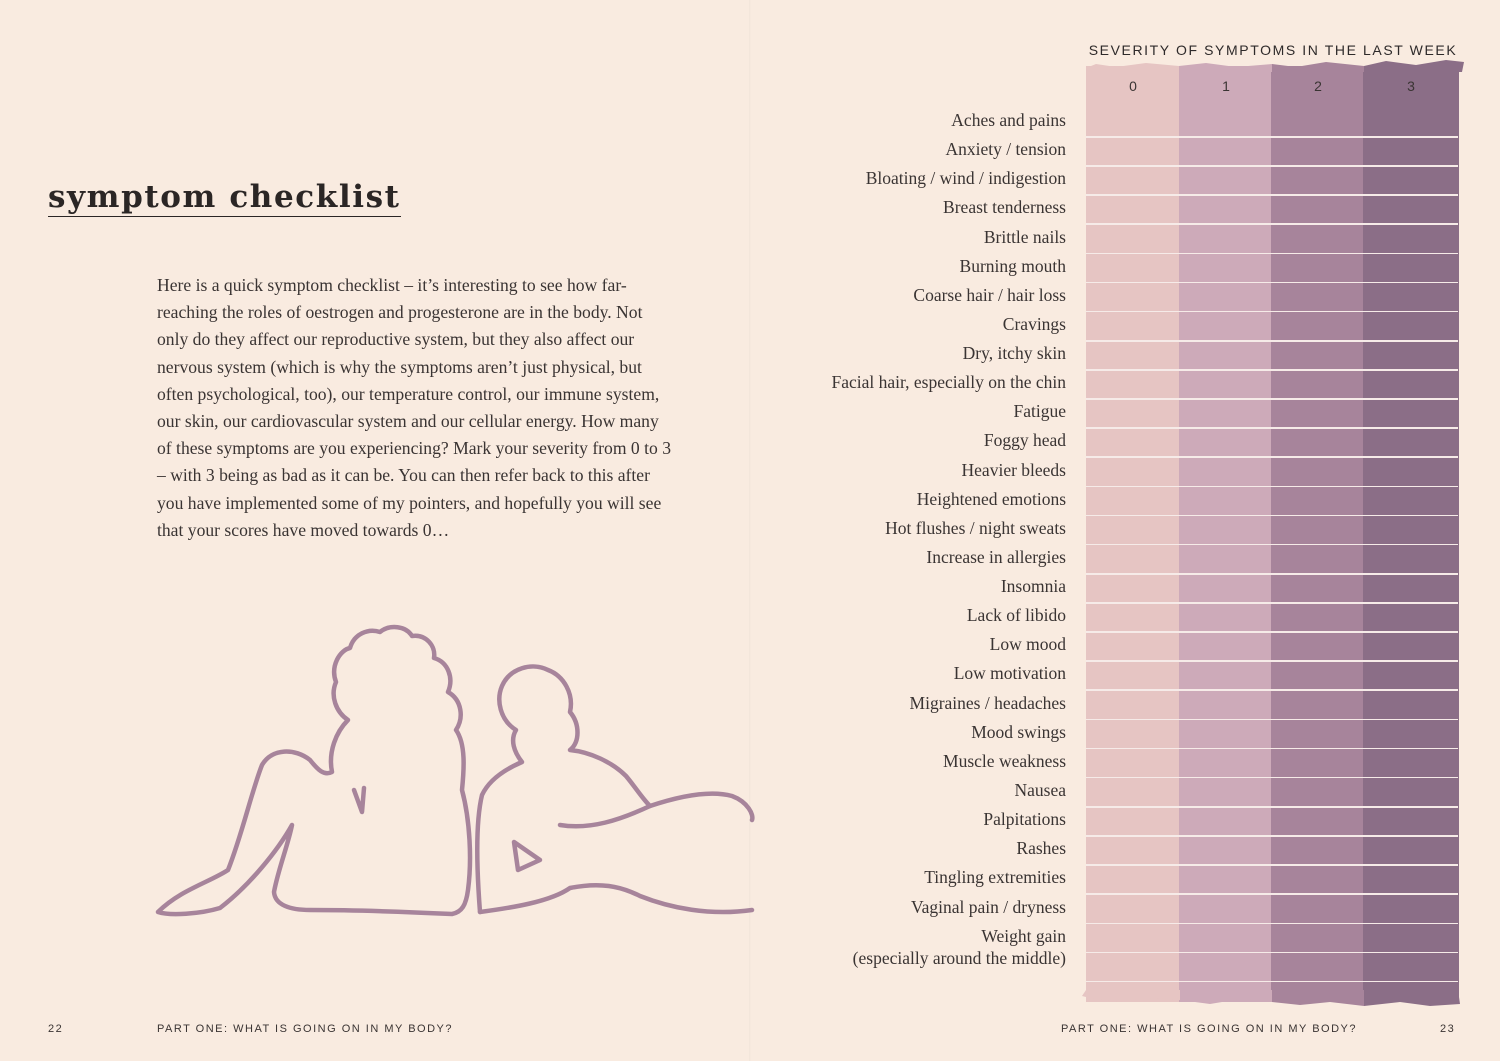 Image resolution: width=1500 pixels, height=1061 pixels. I want to click on symptom-label: Brittle nails, so click(1024, 236).